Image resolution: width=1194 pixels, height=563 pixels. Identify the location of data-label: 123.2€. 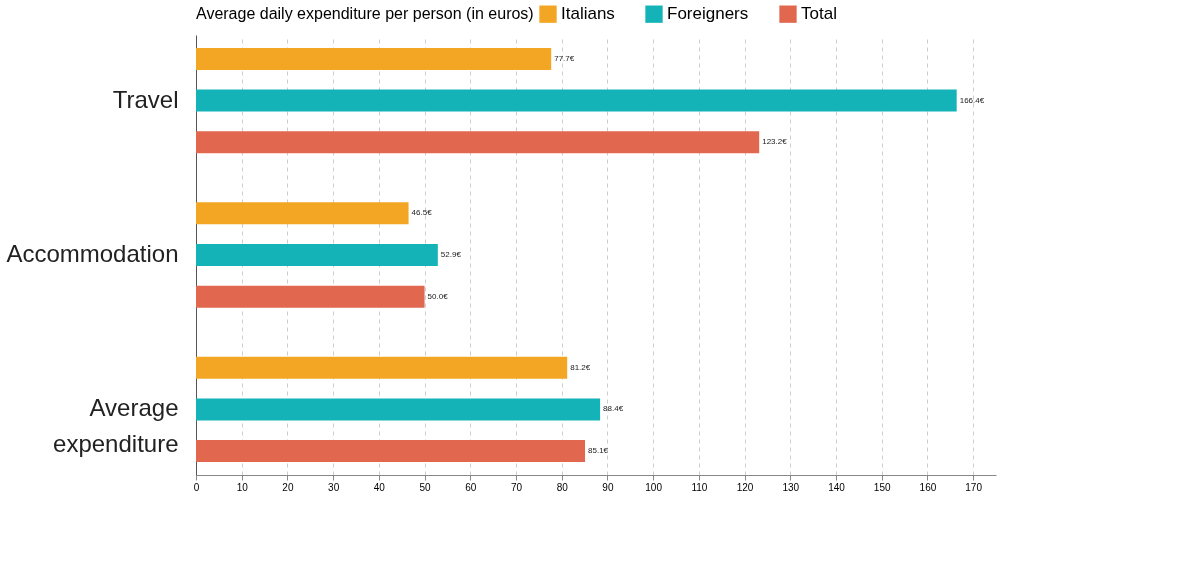
(775, 142).